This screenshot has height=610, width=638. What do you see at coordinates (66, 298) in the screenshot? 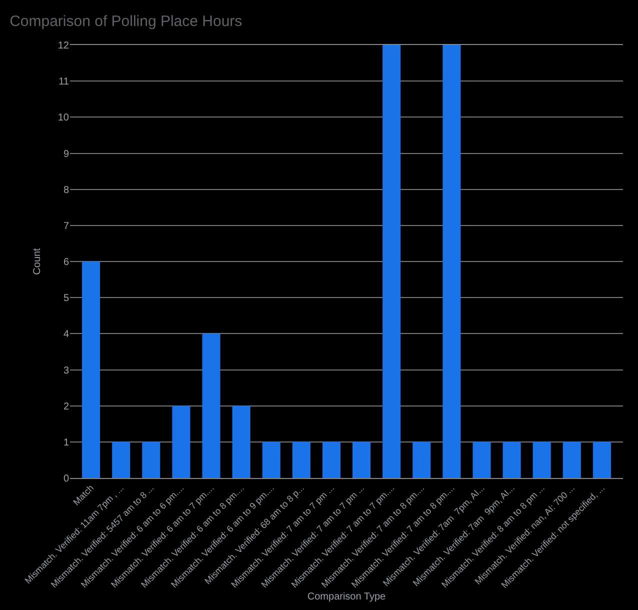
I see `y-tick-label: 5` at bounding box center [66, 298].